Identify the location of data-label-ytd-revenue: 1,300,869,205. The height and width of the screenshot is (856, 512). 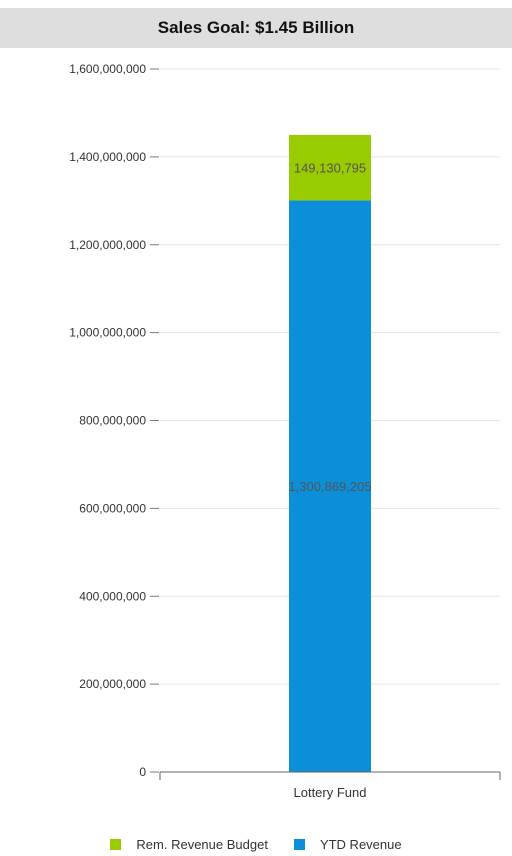
(329, 486).